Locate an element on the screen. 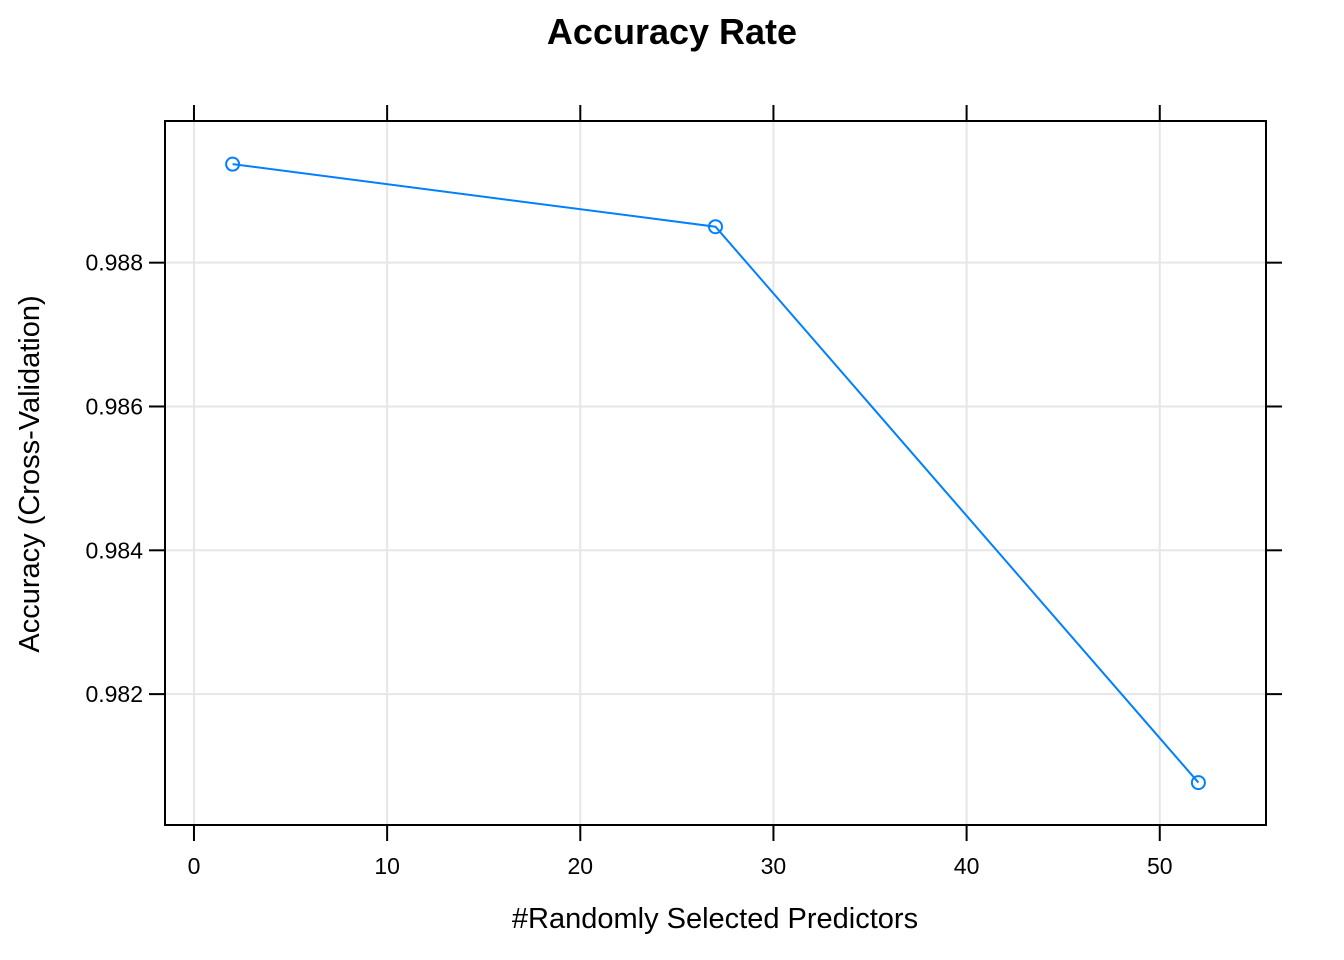  x-tick-label: 10 is located at coordinates (387, 866).